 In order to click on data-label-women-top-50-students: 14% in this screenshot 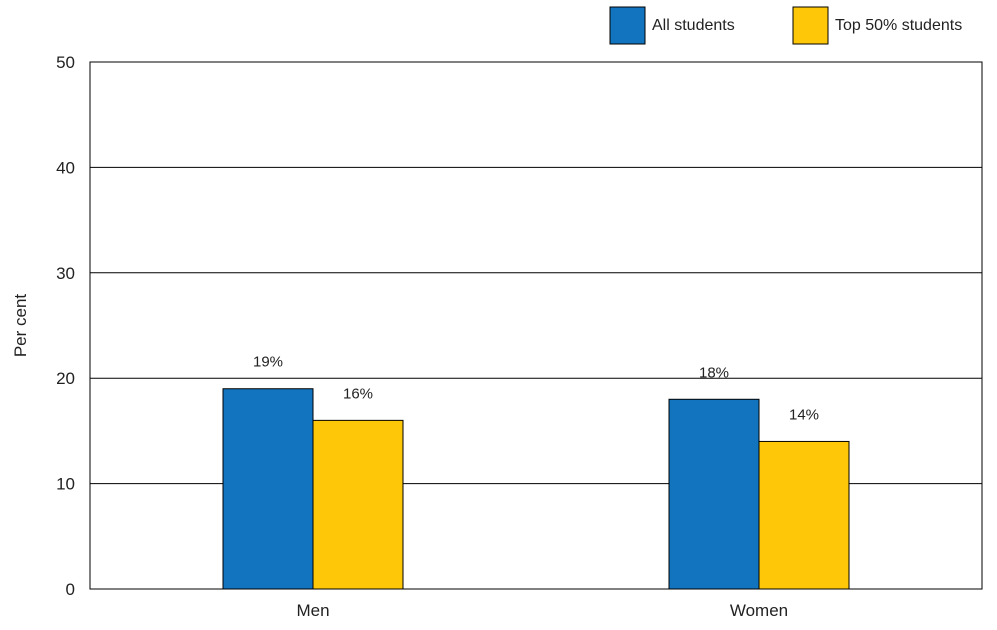, I will do `click(804, 414)`.